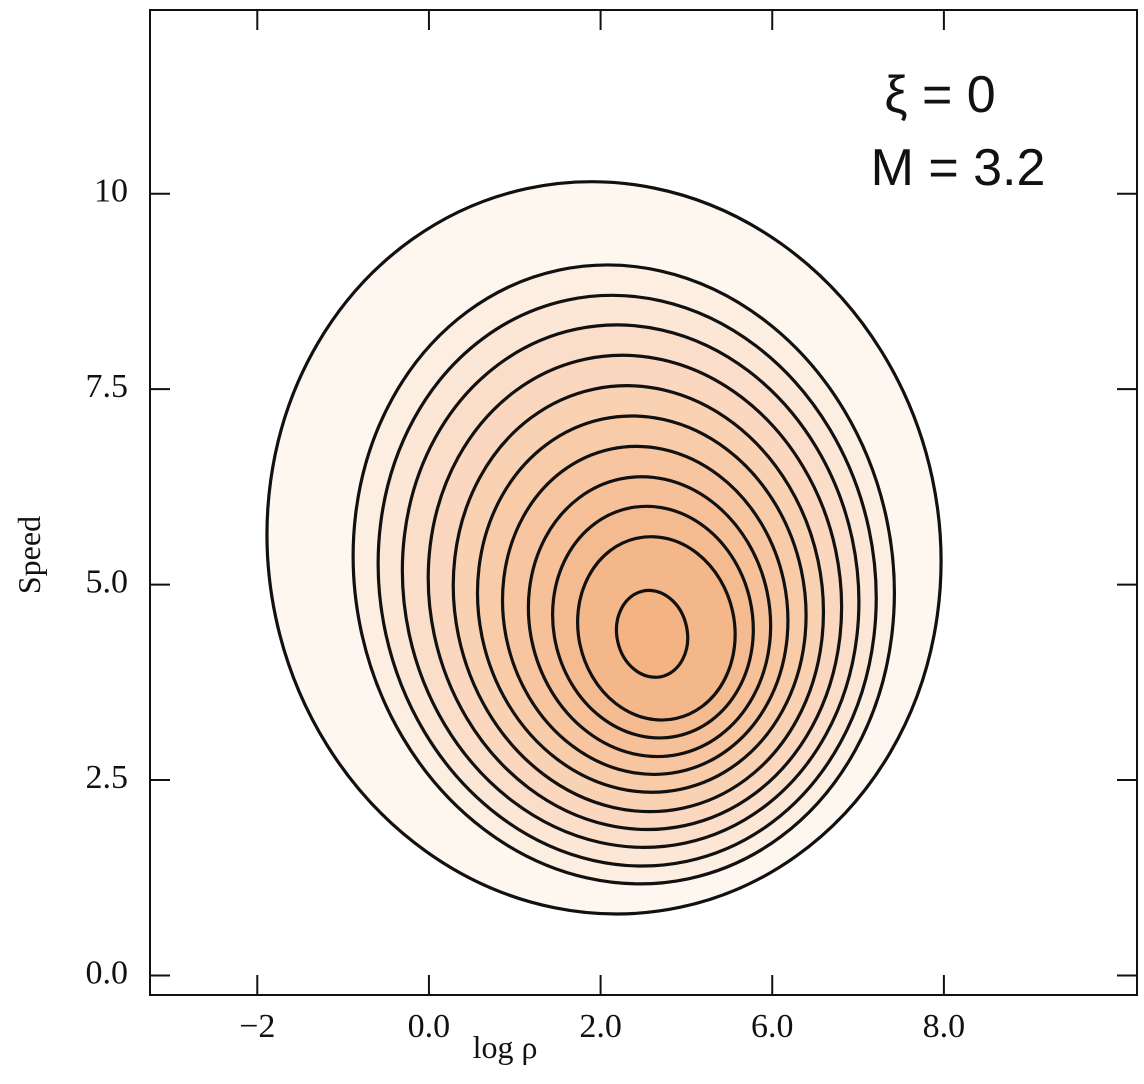  Describe the element at coordinates (107, 972) in the screenshot. I see `y-tick-label: 0.0` at that location.